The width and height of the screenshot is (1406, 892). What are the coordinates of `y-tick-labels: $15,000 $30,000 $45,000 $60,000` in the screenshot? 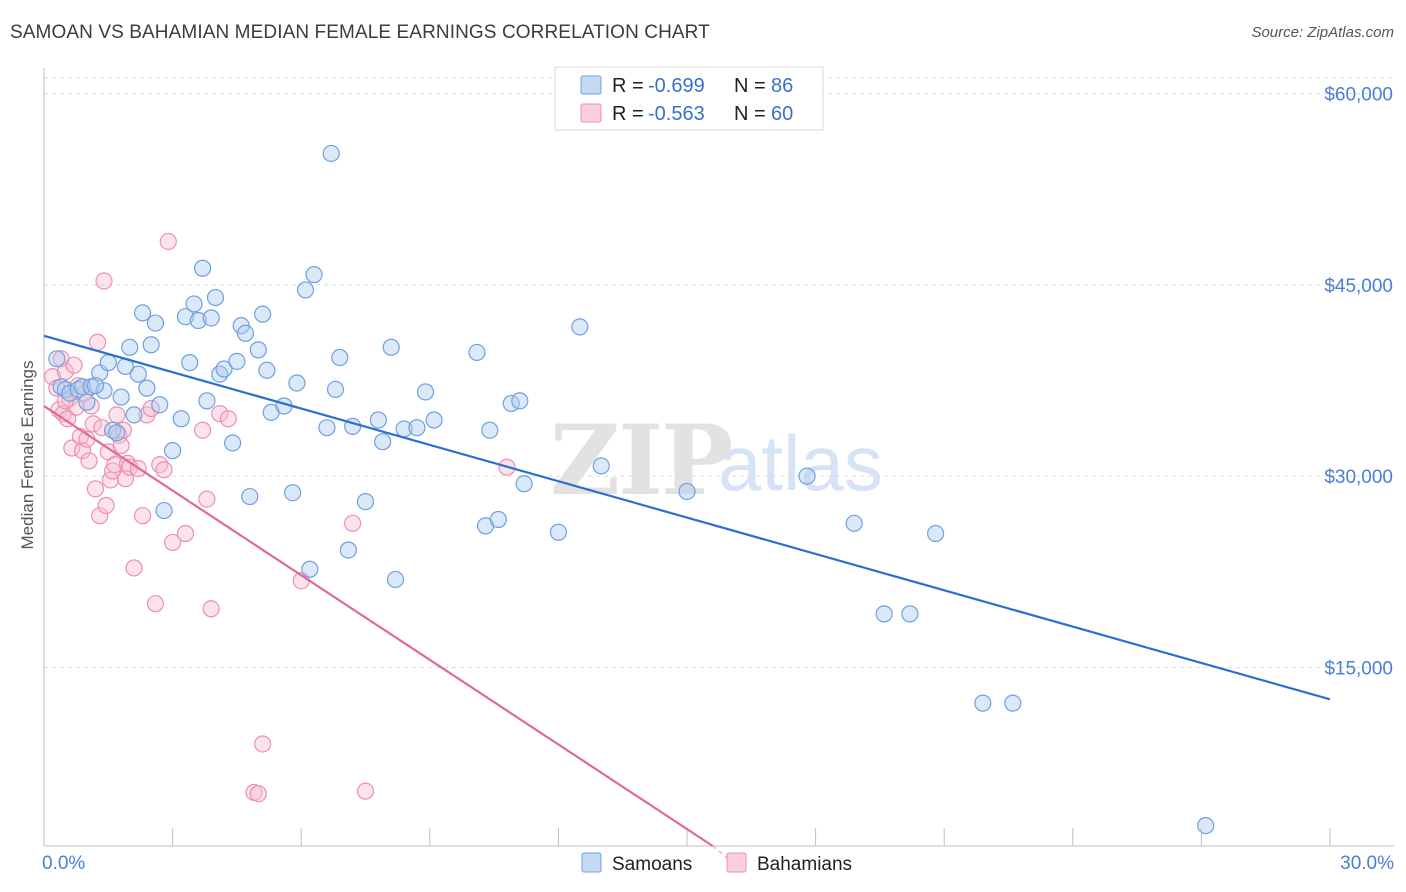 It's located at (1358, 382).